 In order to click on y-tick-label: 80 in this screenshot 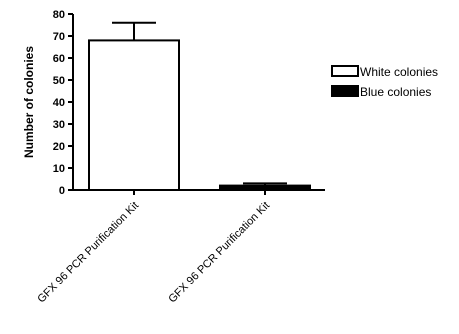, I will do `click(59, 15)`.